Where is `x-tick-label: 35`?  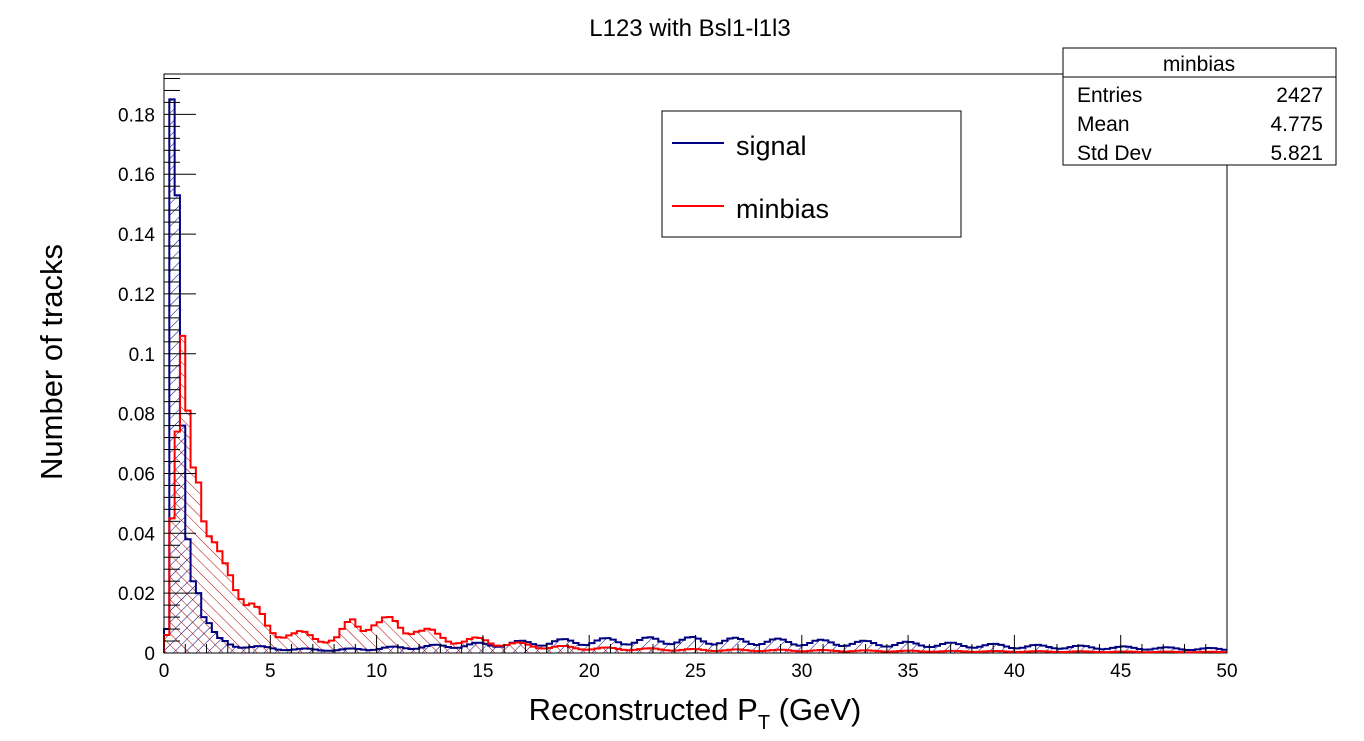 x-tick-label: 35 is located at coordinates (908, 671).